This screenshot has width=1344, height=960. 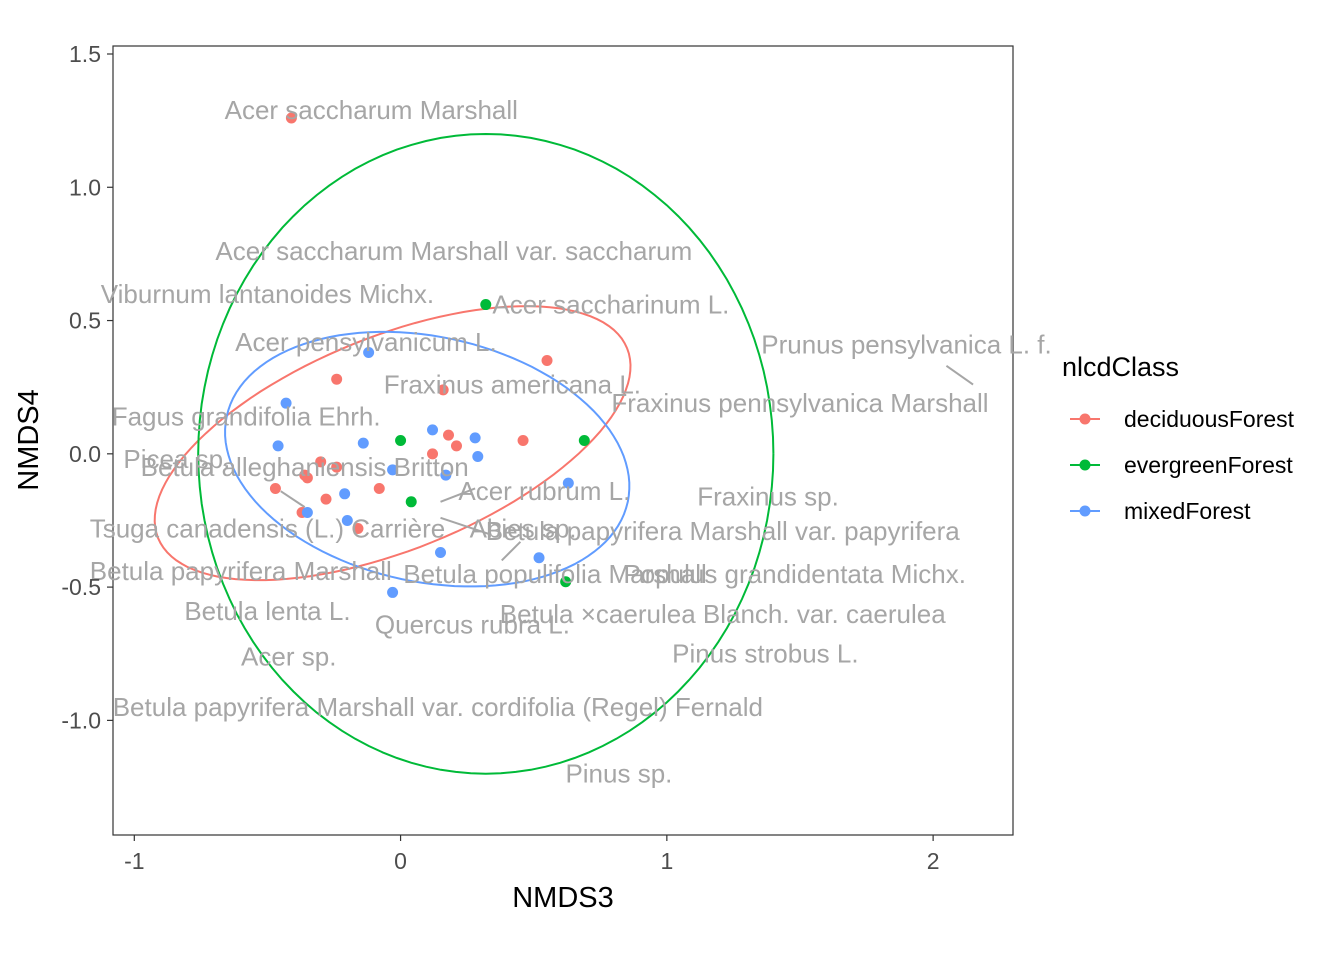 I want to click on species-label: Acer saccharum Marshall, so click(x=371, y=110).